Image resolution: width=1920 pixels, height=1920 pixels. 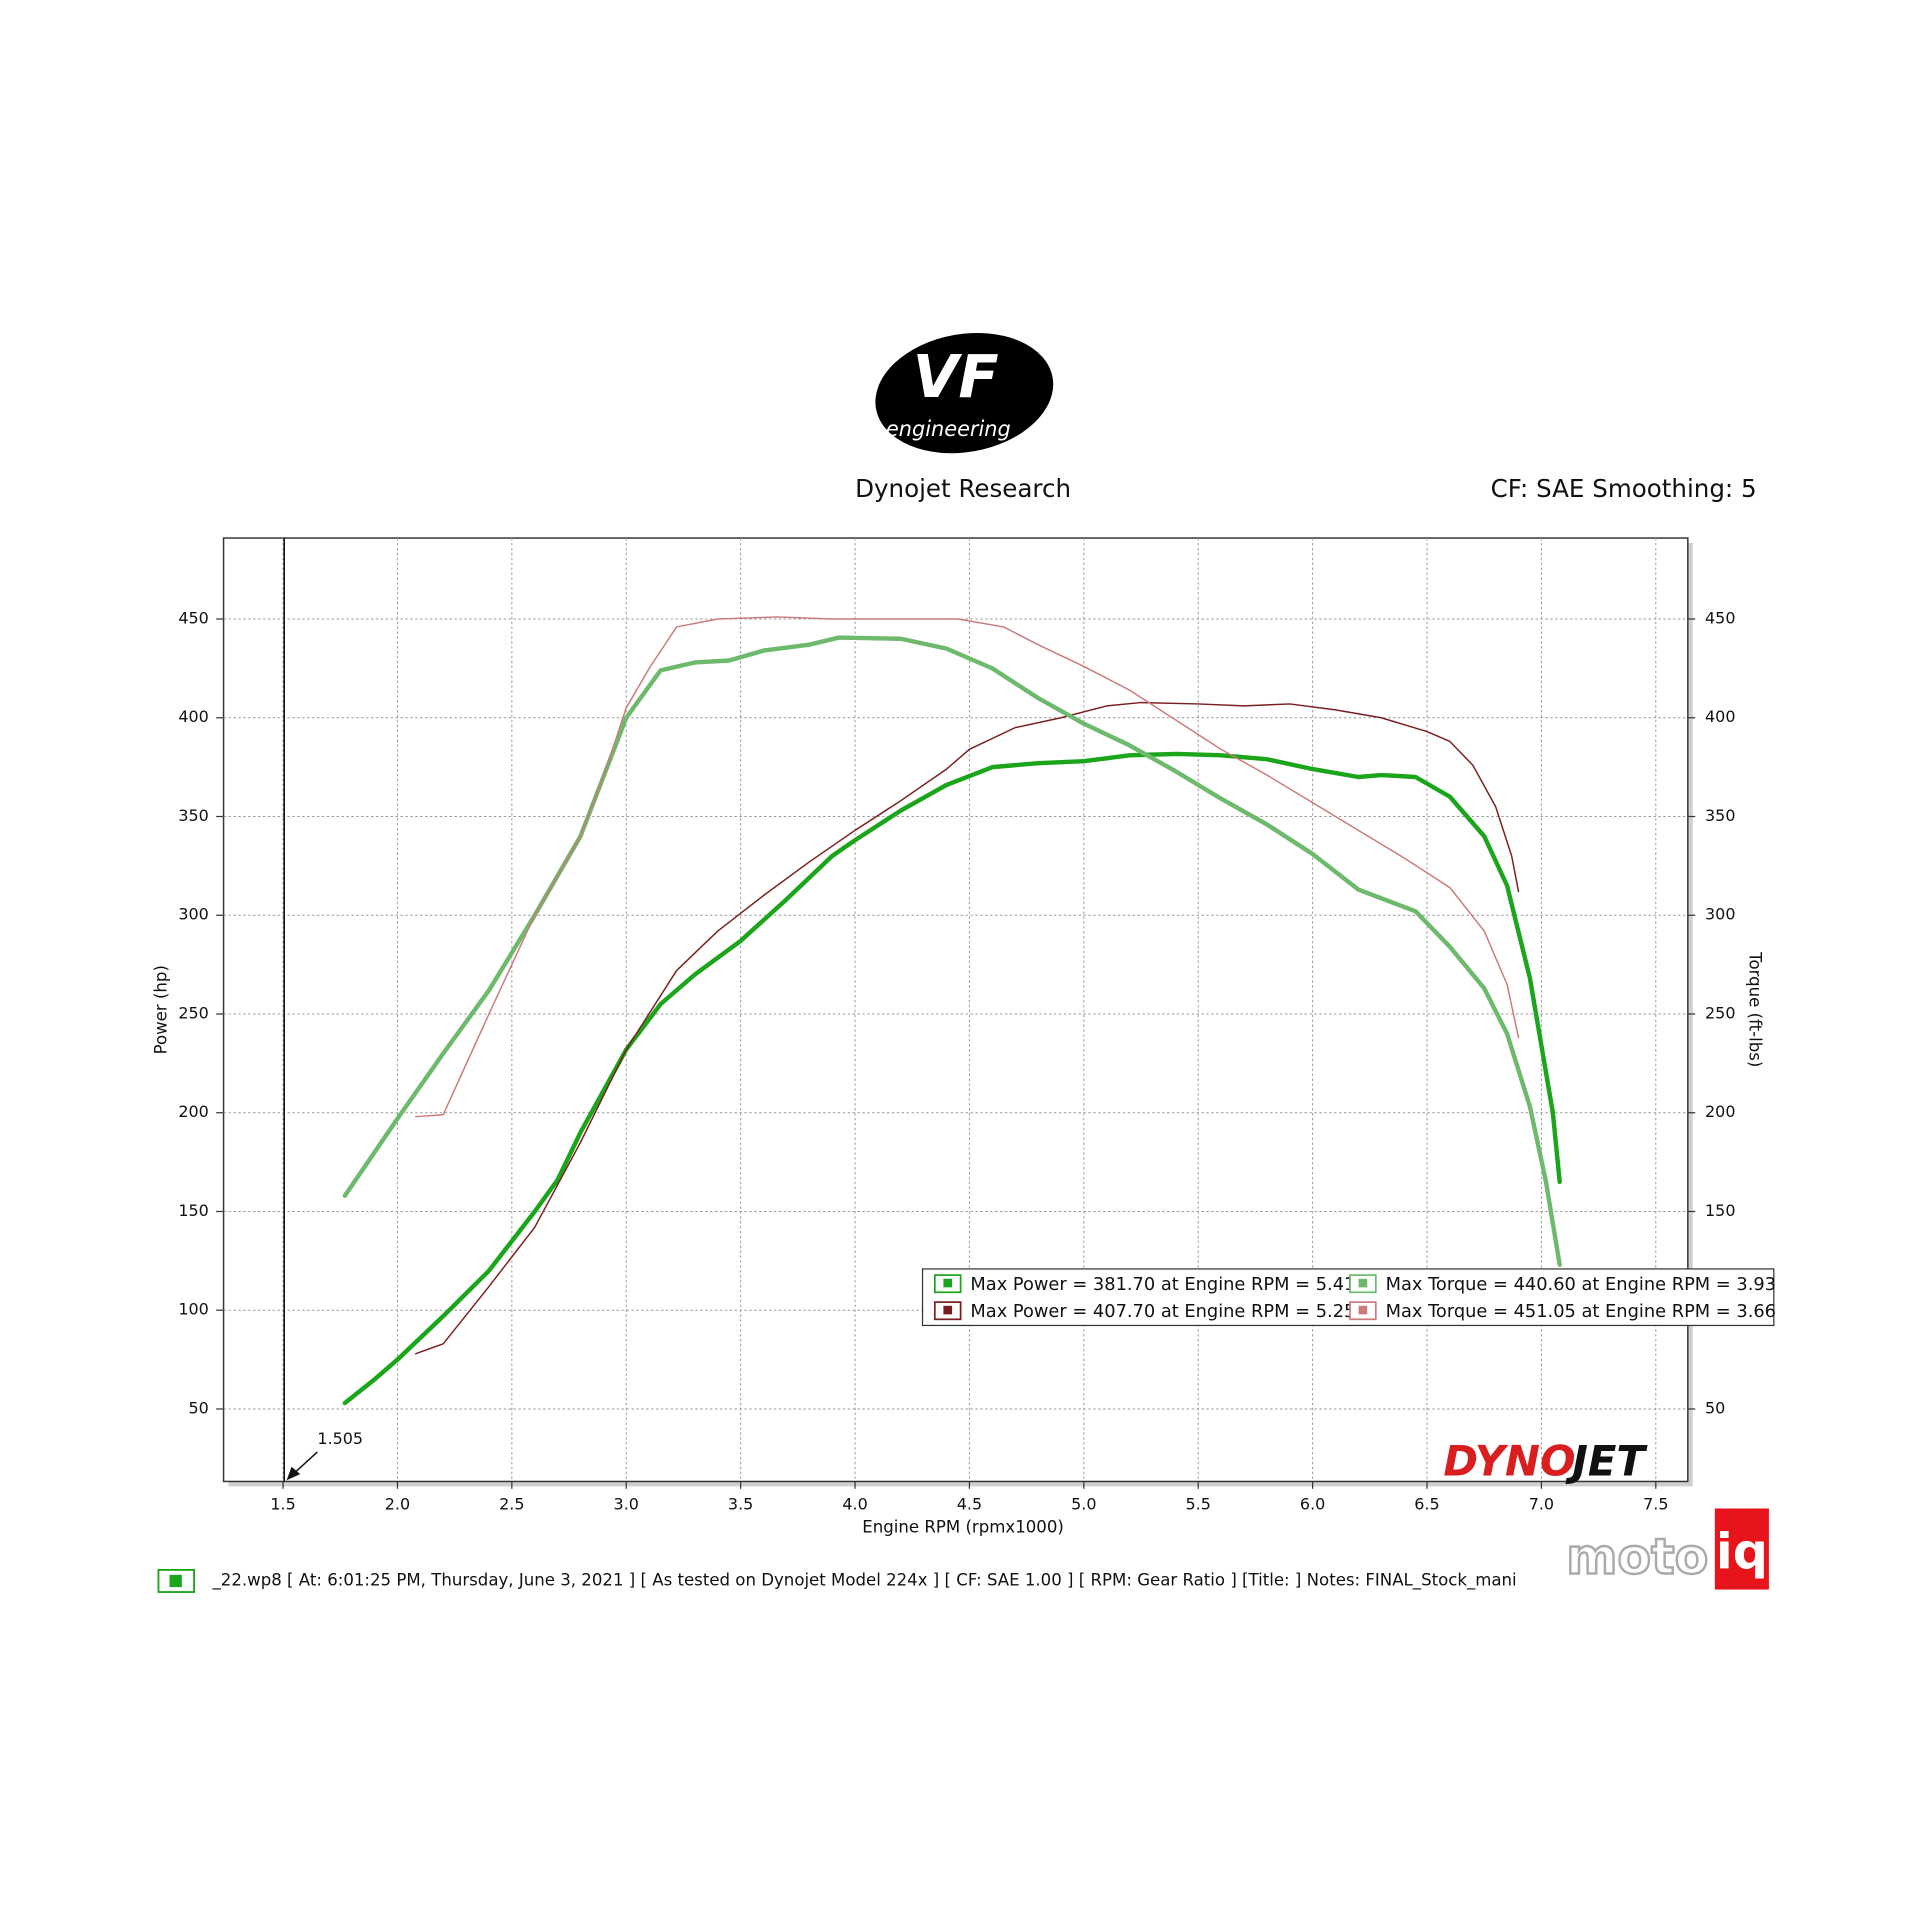 I want to click on y-tick-label: 350, so click(x=193, y=815).